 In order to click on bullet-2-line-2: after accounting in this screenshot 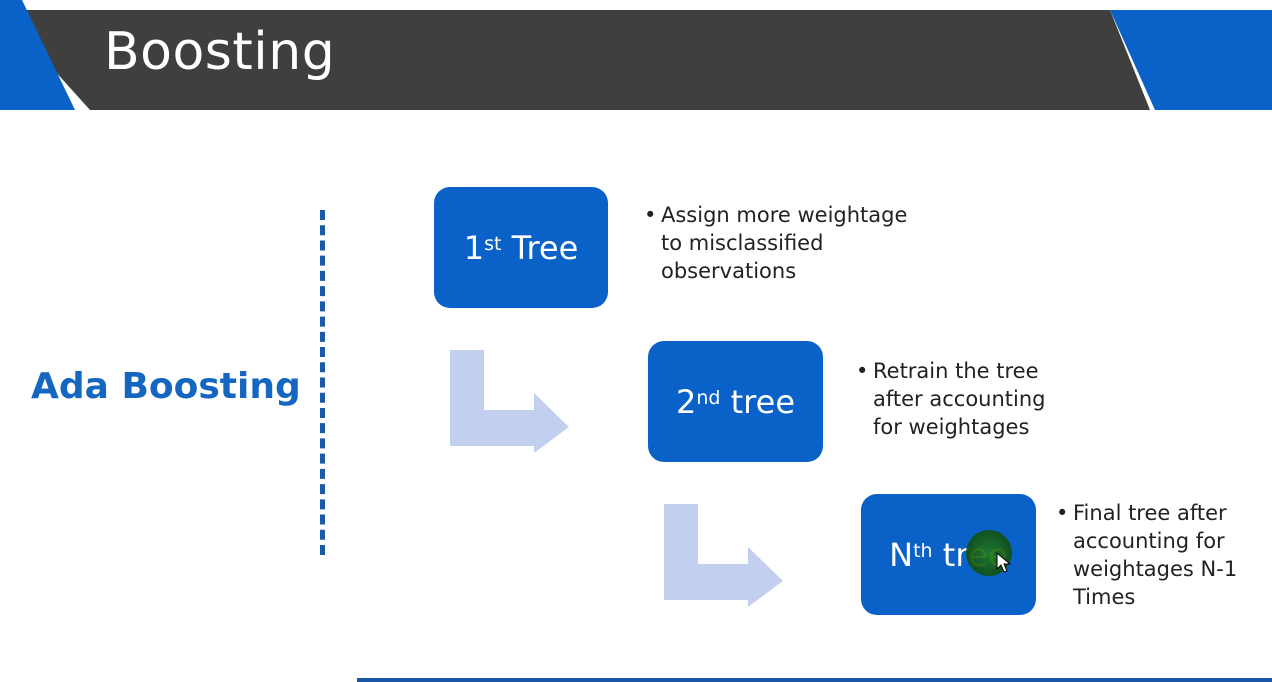, I will do `click(959, 399)`.